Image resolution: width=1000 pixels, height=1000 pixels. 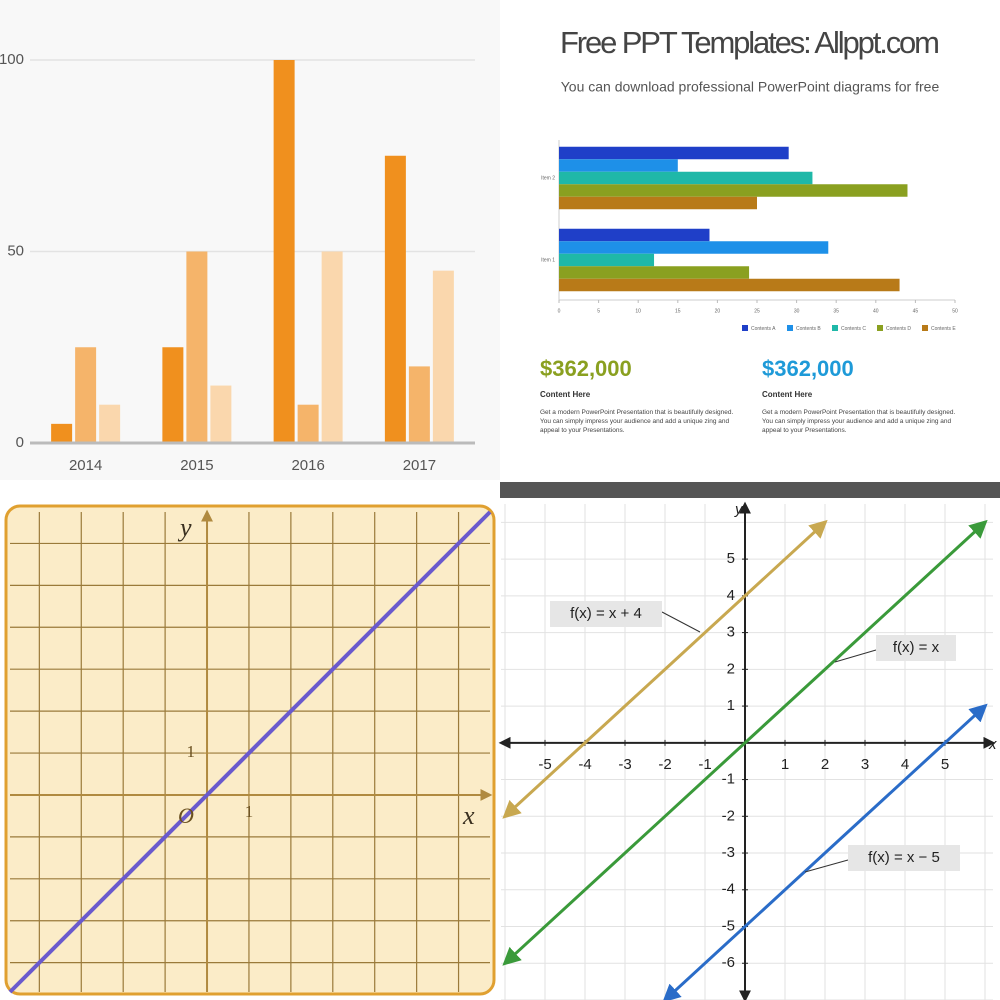 I want to click on legend-label: Contents D, so click(x=898, y=329).